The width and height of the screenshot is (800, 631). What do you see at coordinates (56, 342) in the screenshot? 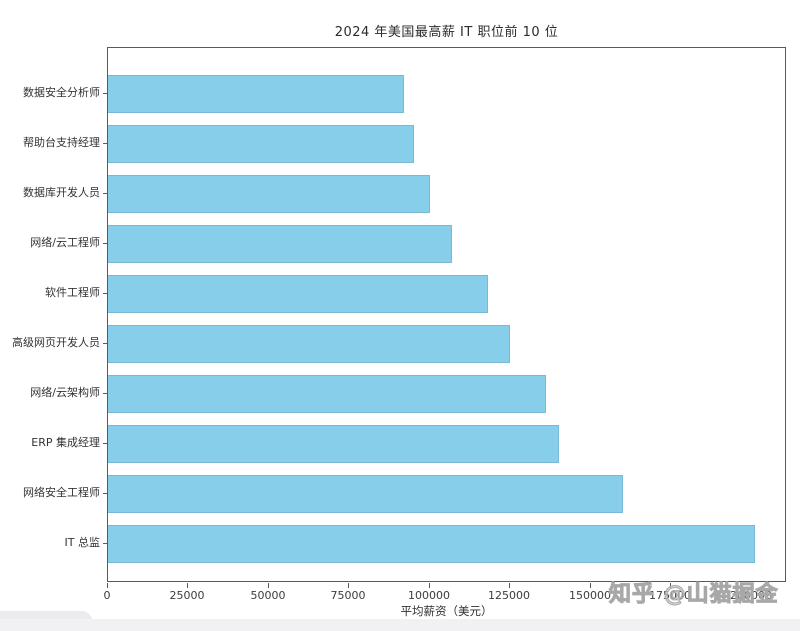
I see `y-axis-label: 高级网页开发人员` at bounding box center [56, 342].